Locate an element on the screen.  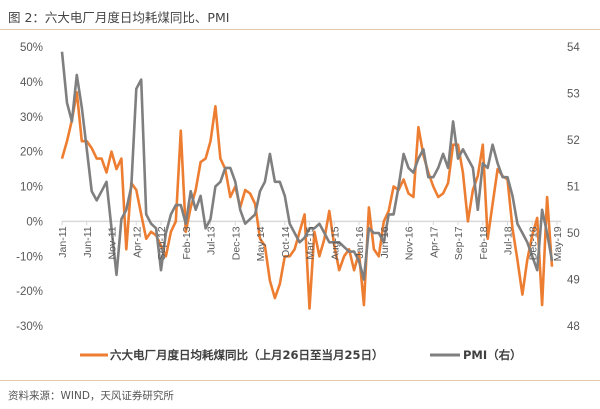
footer-divider is located at coordinates (300, 380).